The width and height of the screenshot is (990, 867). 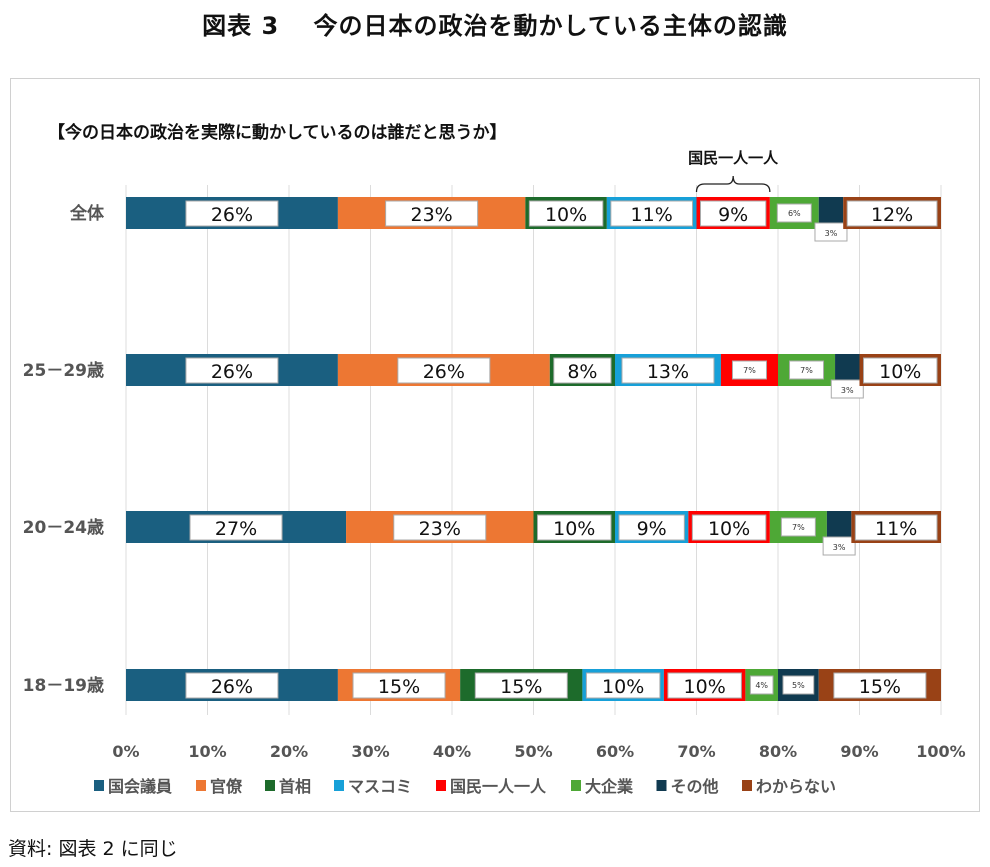 I want to click on x-tick-label: 60%, so click(x=615, y=751).